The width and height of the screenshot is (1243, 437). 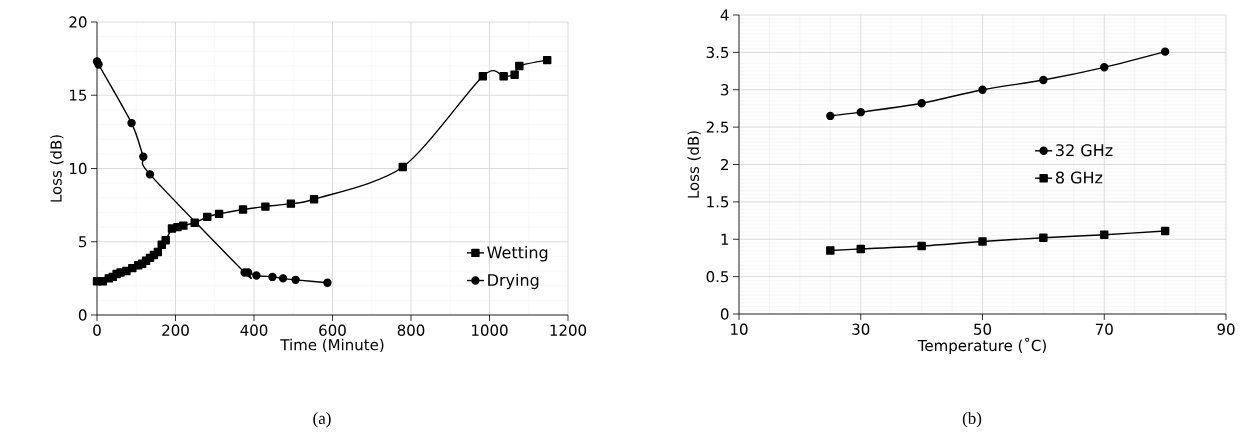 I want to click on y-tick-label: 20, so click(x=78, y=22).